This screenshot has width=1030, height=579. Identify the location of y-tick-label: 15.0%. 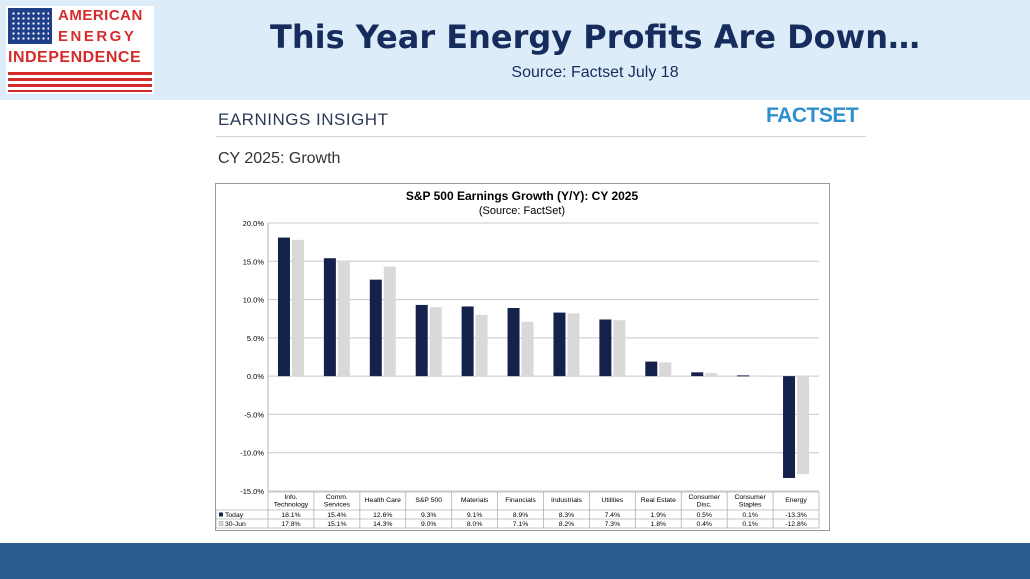
(254, 261).